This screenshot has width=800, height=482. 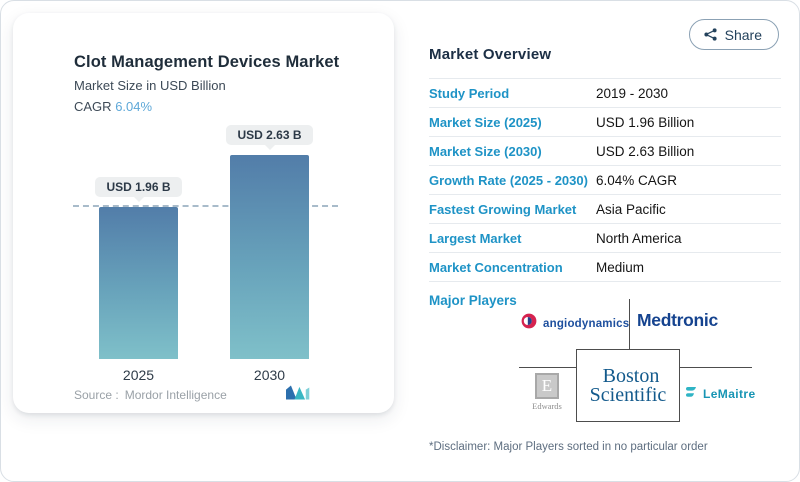 I want to click on table-row-market-size-2030: Market Size (2030) USD 2.63 Billion, so click(x=605, y=151).